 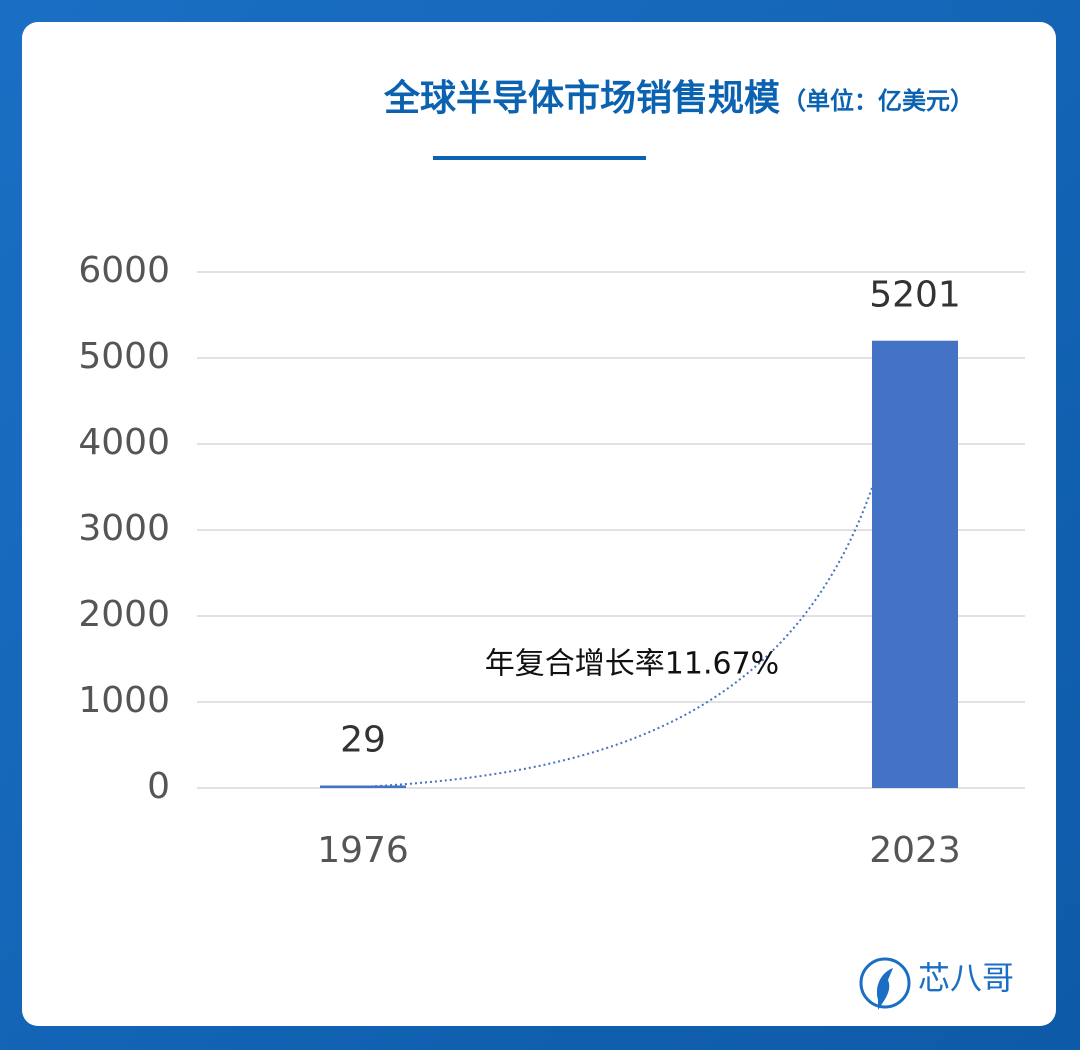 I want to click on chart-subtitle: （单位：亿美元）, so click(x=878, y=101).